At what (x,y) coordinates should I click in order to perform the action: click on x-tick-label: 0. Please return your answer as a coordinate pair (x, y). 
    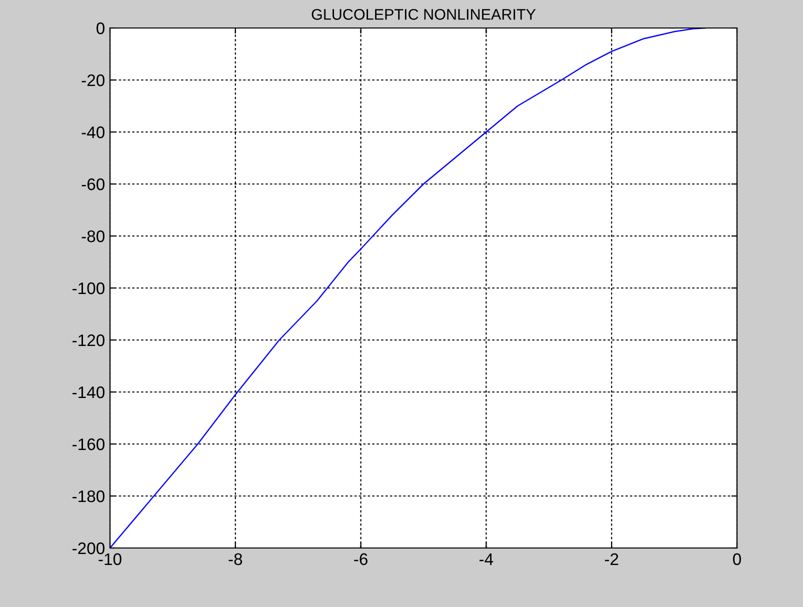
    Looking at the image, I should click on (737, 559).